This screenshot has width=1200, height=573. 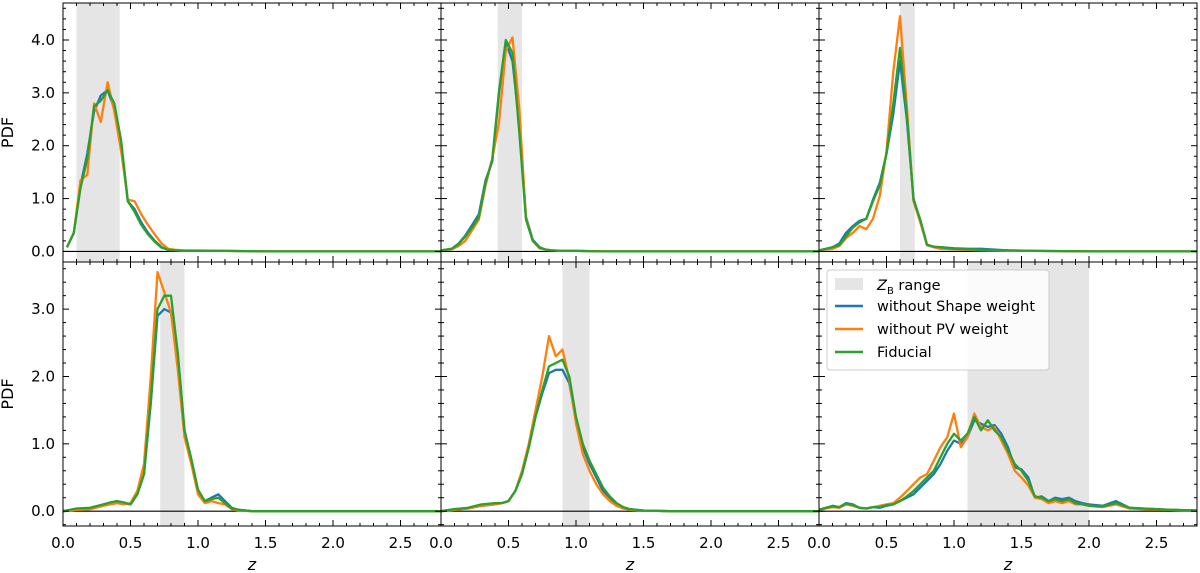 What do you see at coordinates (917, 286) in the screenshot?
I see `legend-zb-suffix: range` at bounding box center [917, 286].